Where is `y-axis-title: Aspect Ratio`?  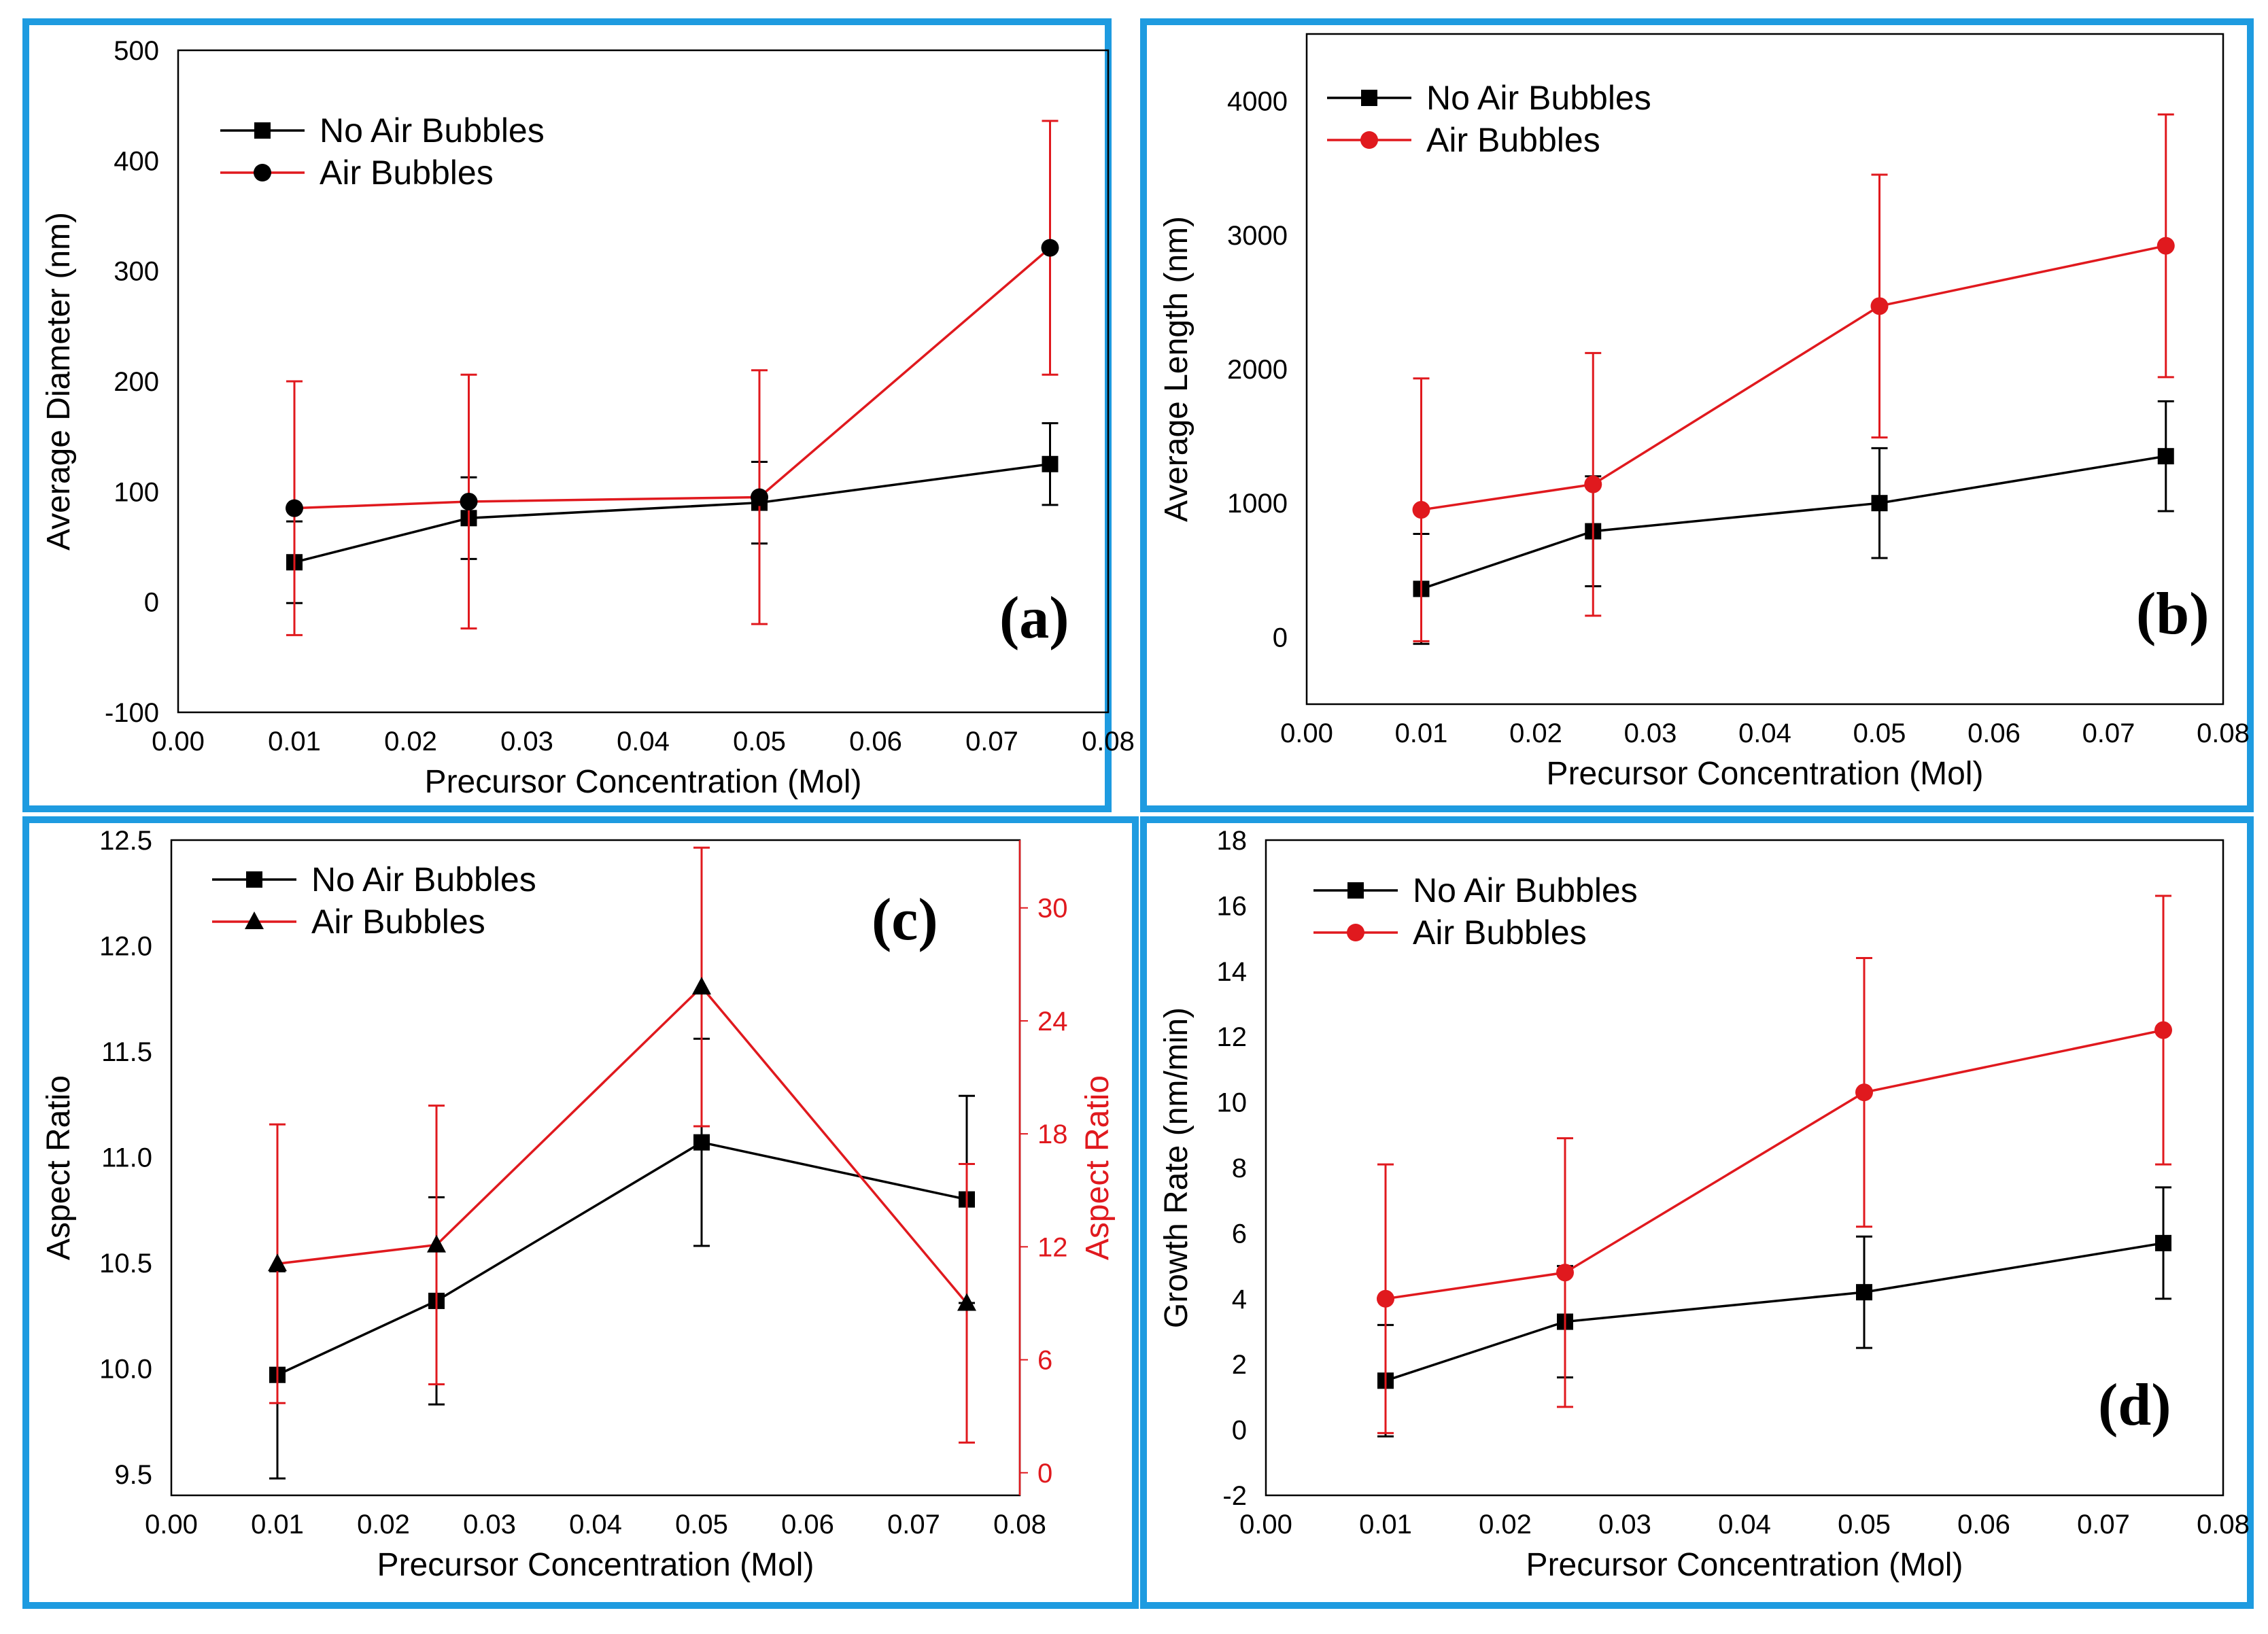
y-axis-title: Aspect Ratio is located at coordinates (59, 1167).